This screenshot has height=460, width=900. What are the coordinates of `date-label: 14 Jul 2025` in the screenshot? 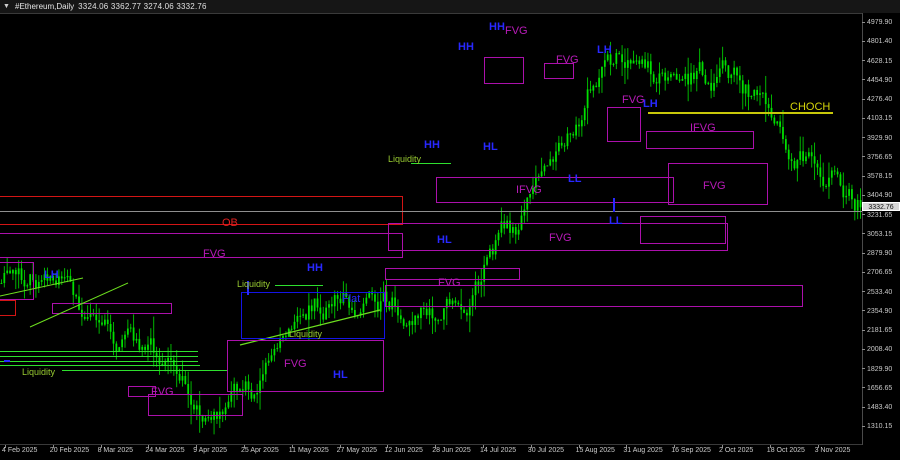 It's located at (498, 450).